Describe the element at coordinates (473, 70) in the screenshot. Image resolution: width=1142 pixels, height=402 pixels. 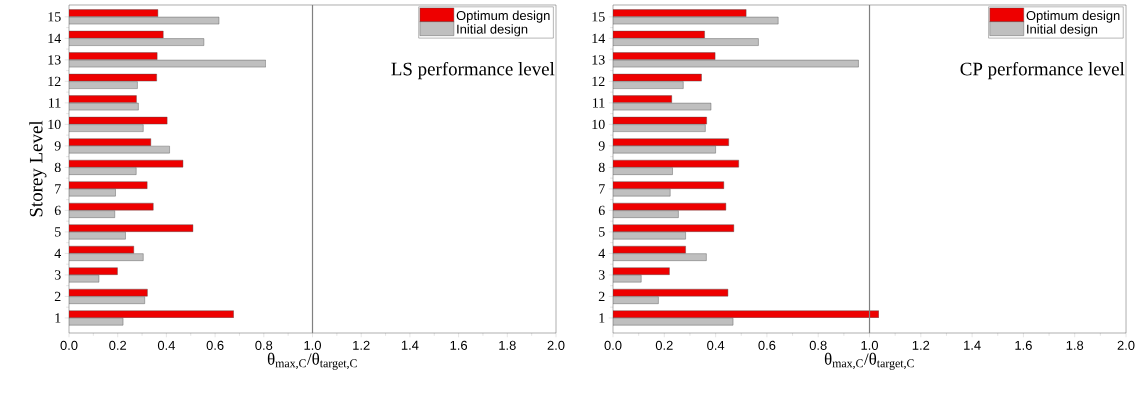
I see `annotation: LS performance level` at that location.